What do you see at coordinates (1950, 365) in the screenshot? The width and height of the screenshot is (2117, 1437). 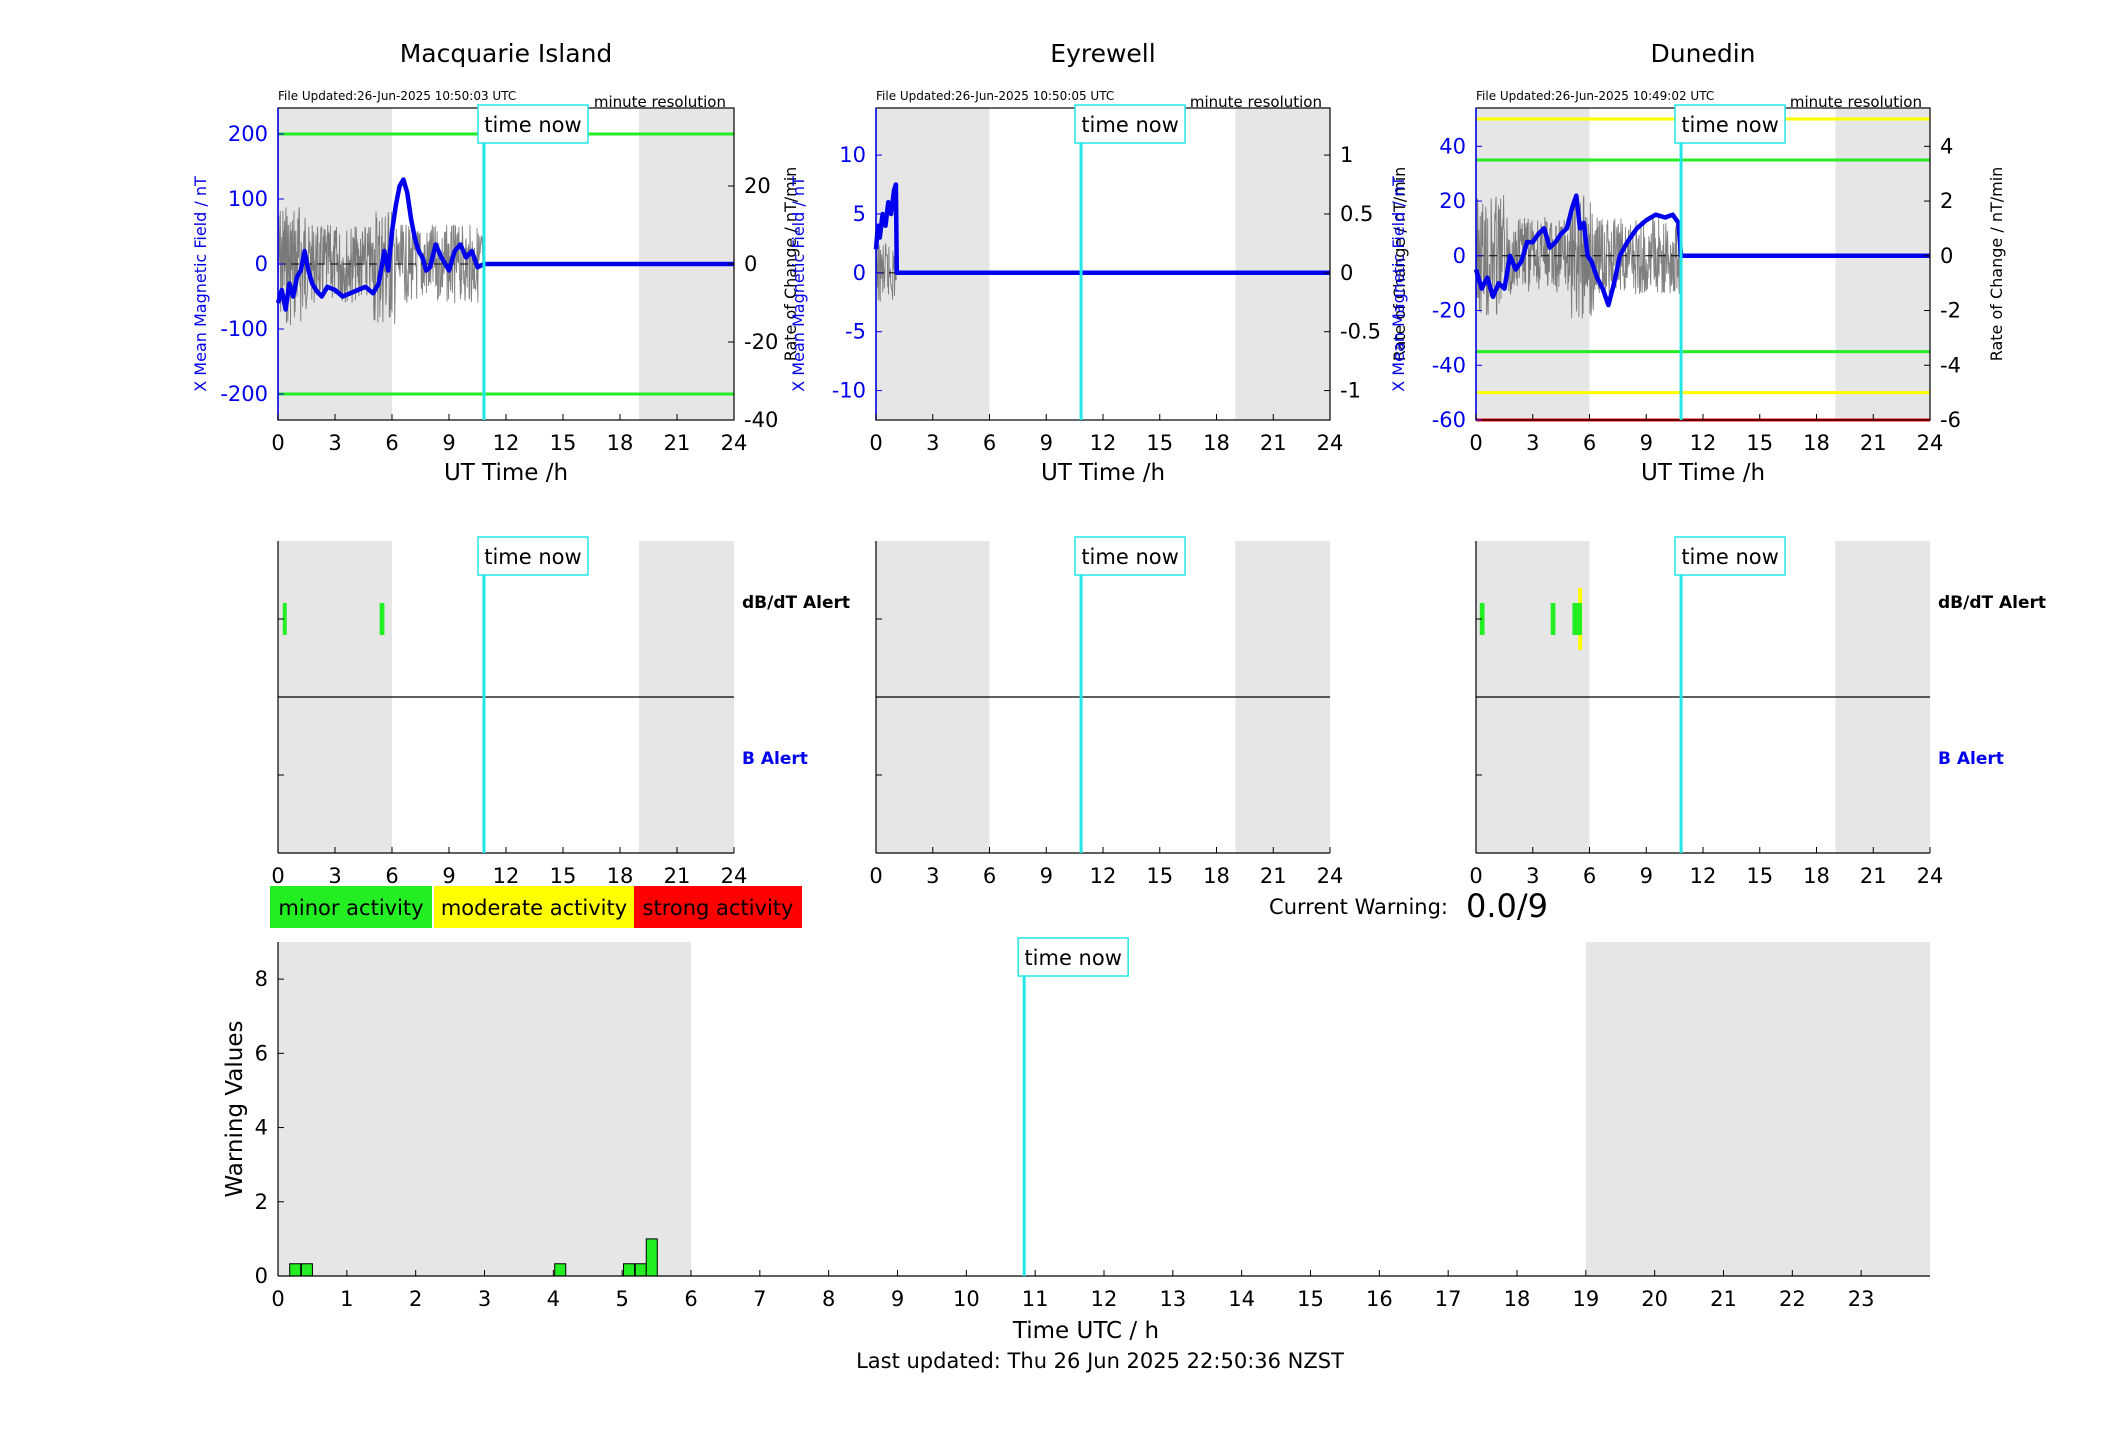 I see `y-tick-label-right: -4` at bounding box center [1950, 365].